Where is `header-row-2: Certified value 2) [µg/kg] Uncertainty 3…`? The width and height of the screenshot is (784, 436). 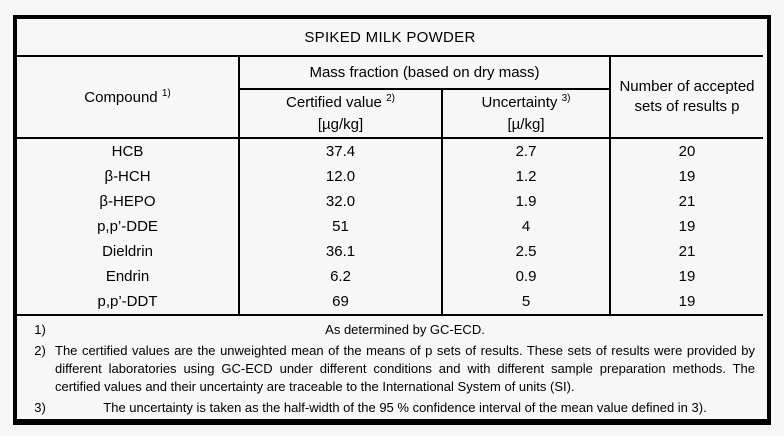 header-row-2: Certified value 2) [µg/kg] Uncertainty 3… is located at coordinates (390, 114).